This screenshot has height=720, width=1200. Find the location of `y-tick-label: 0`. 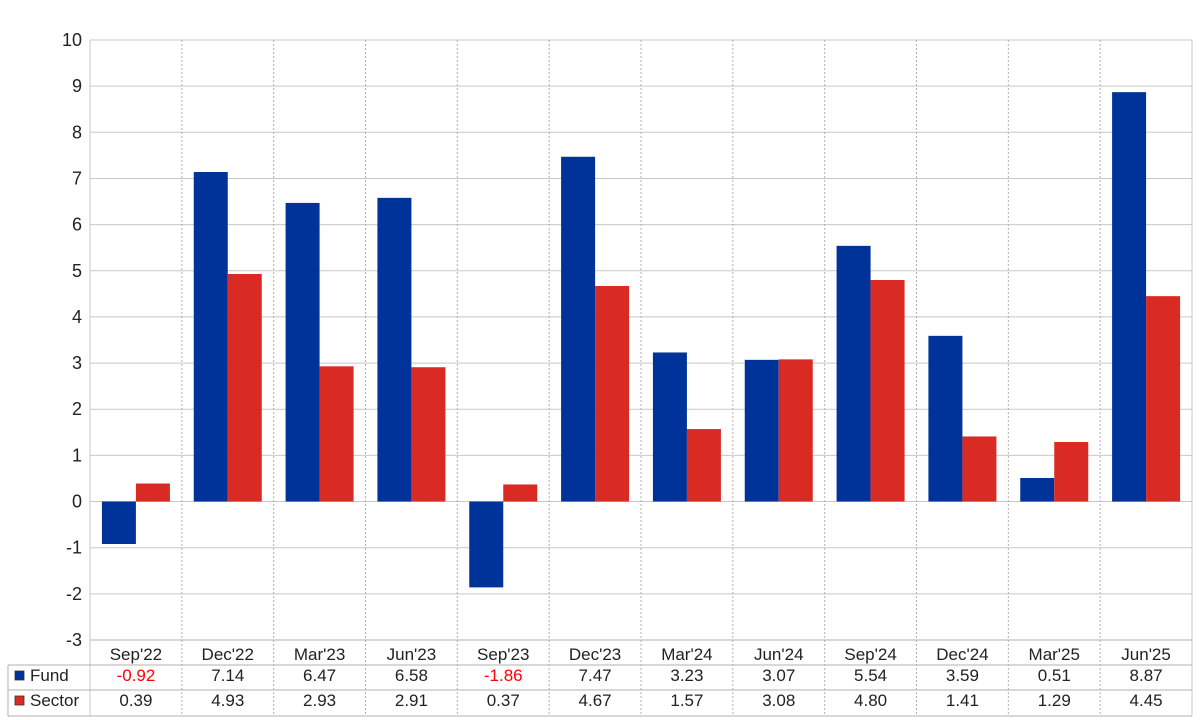

y-tick-label: 0 is located at coordinates (77, 502).